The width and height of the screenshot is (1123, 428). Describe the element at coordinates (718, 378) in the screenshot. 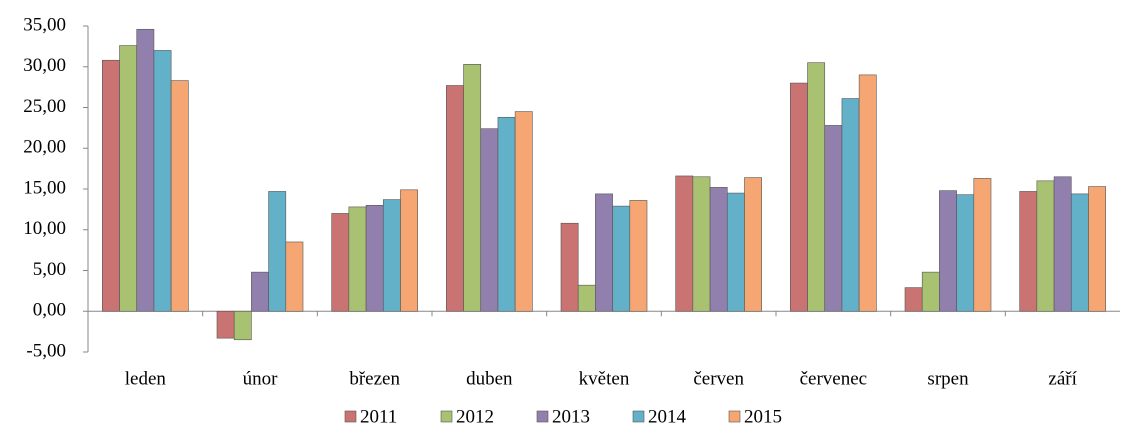

I see `x-tick-label: červen` at that location.